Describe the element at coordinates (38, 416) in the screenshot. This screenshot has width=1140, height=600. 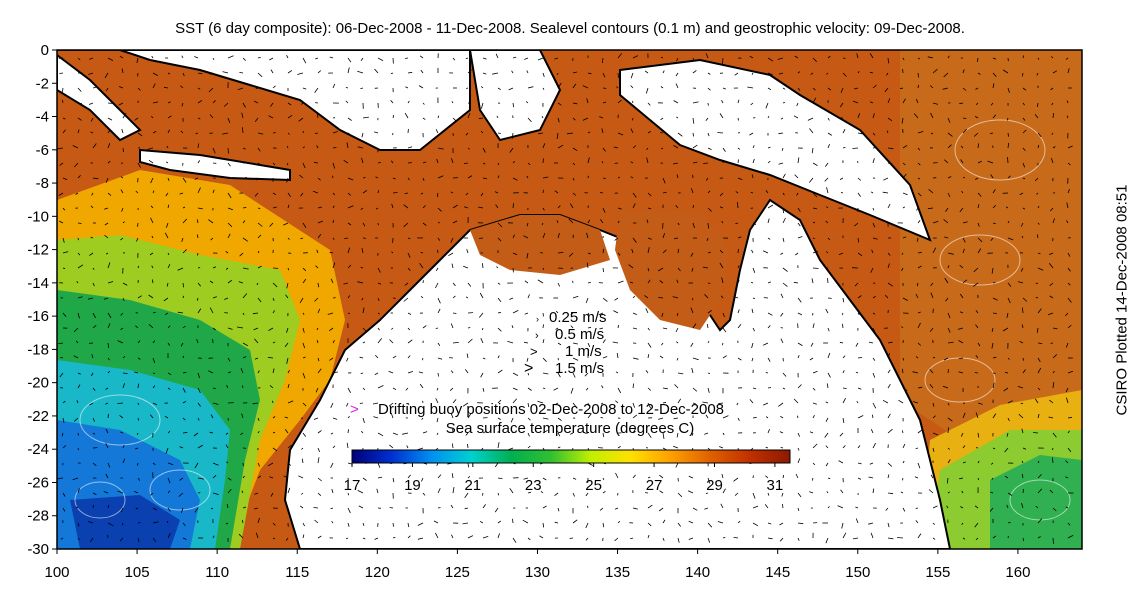
I see `y-tick-label: -22` at that location.